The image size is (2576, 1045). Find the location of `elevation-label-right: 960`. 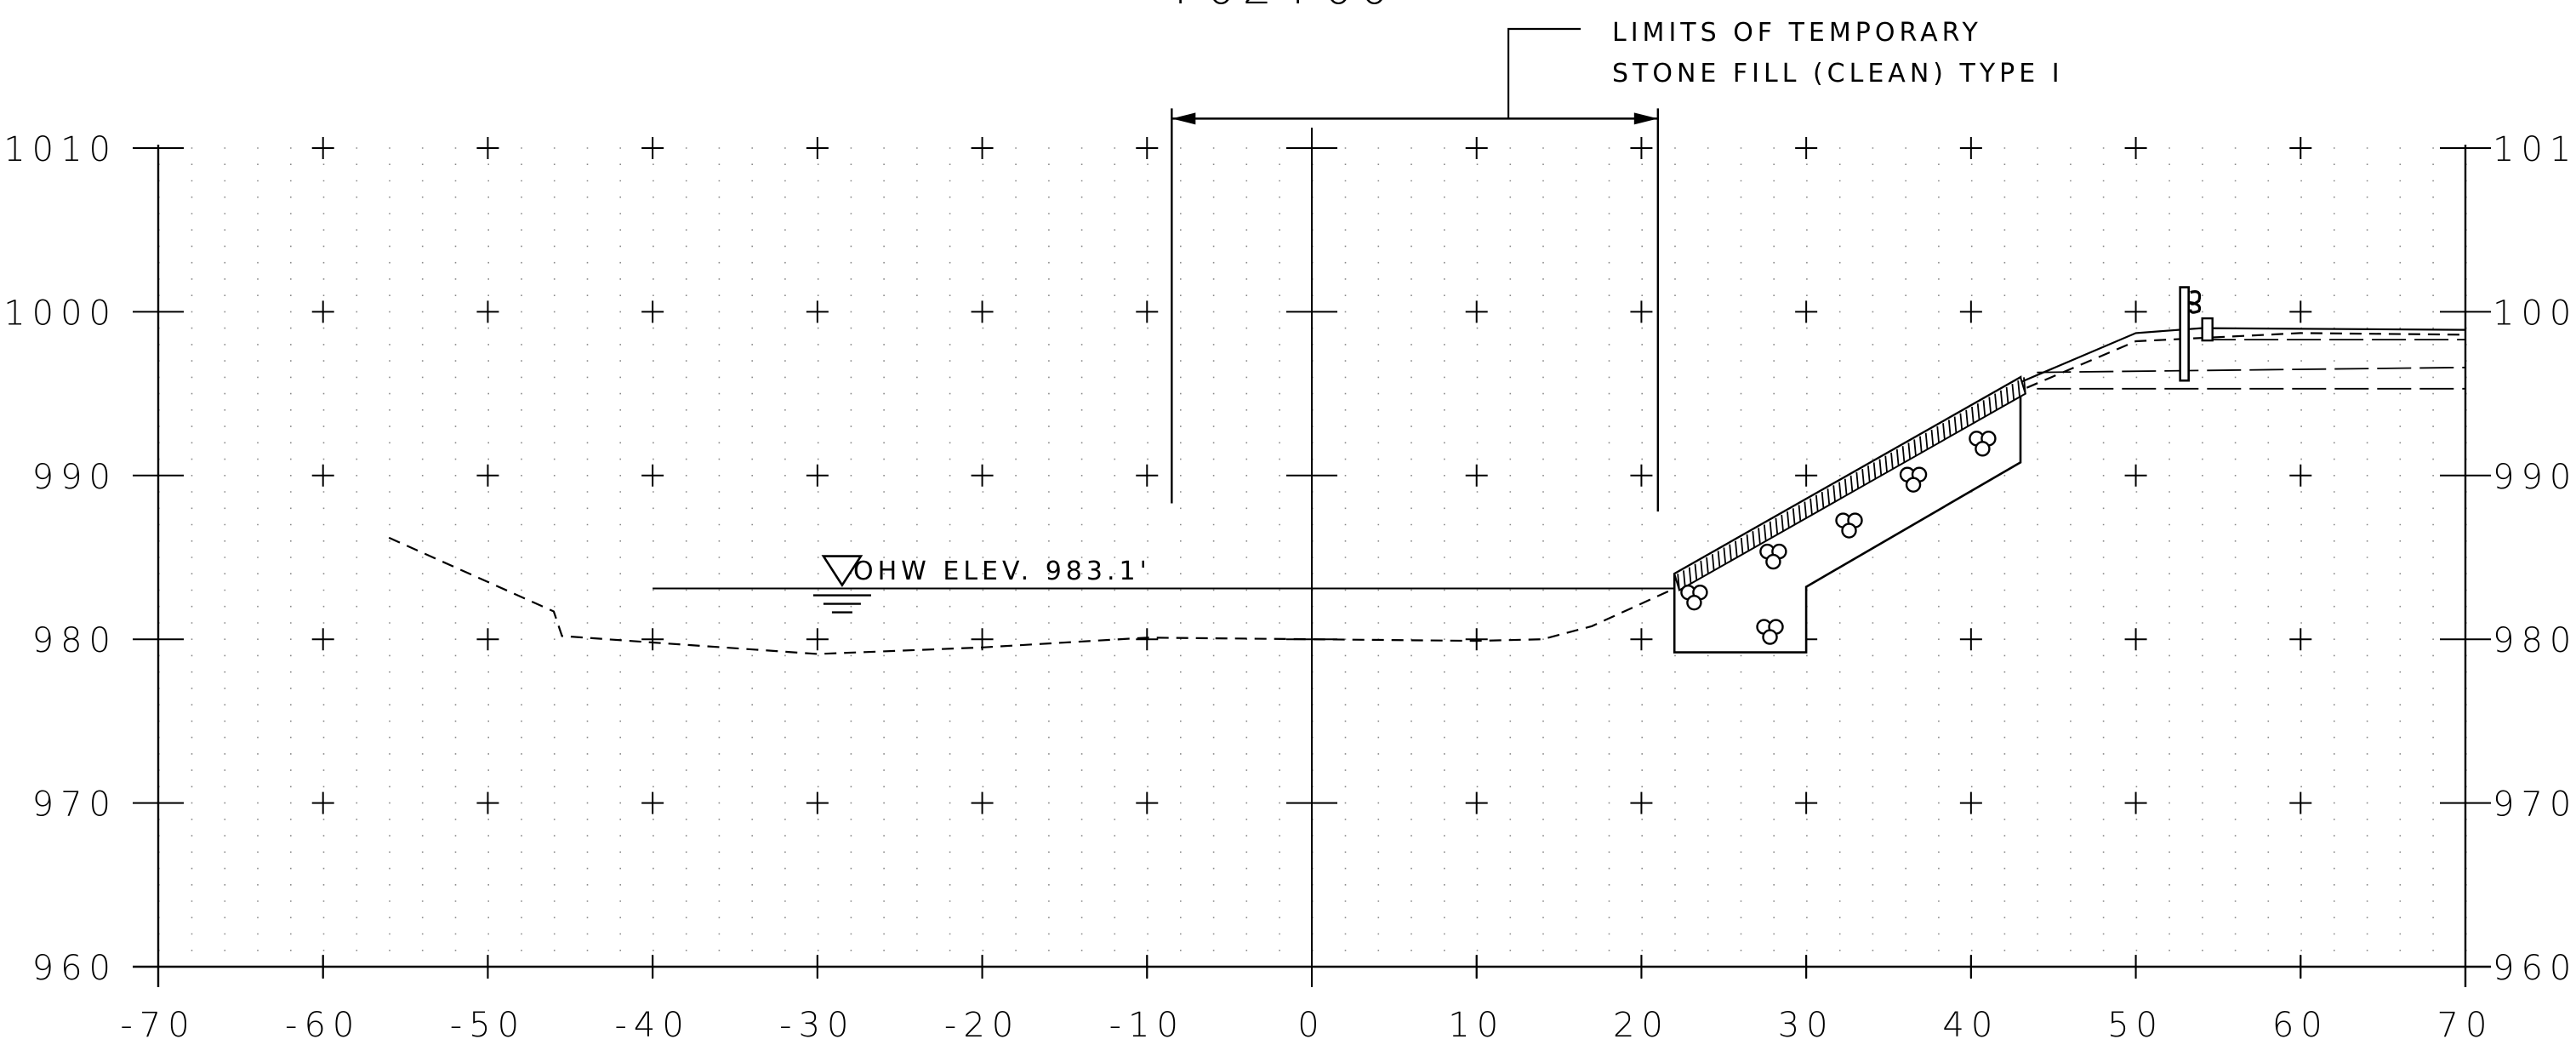

elevation-label-right: 960 is located at coordinates (2534, 969).